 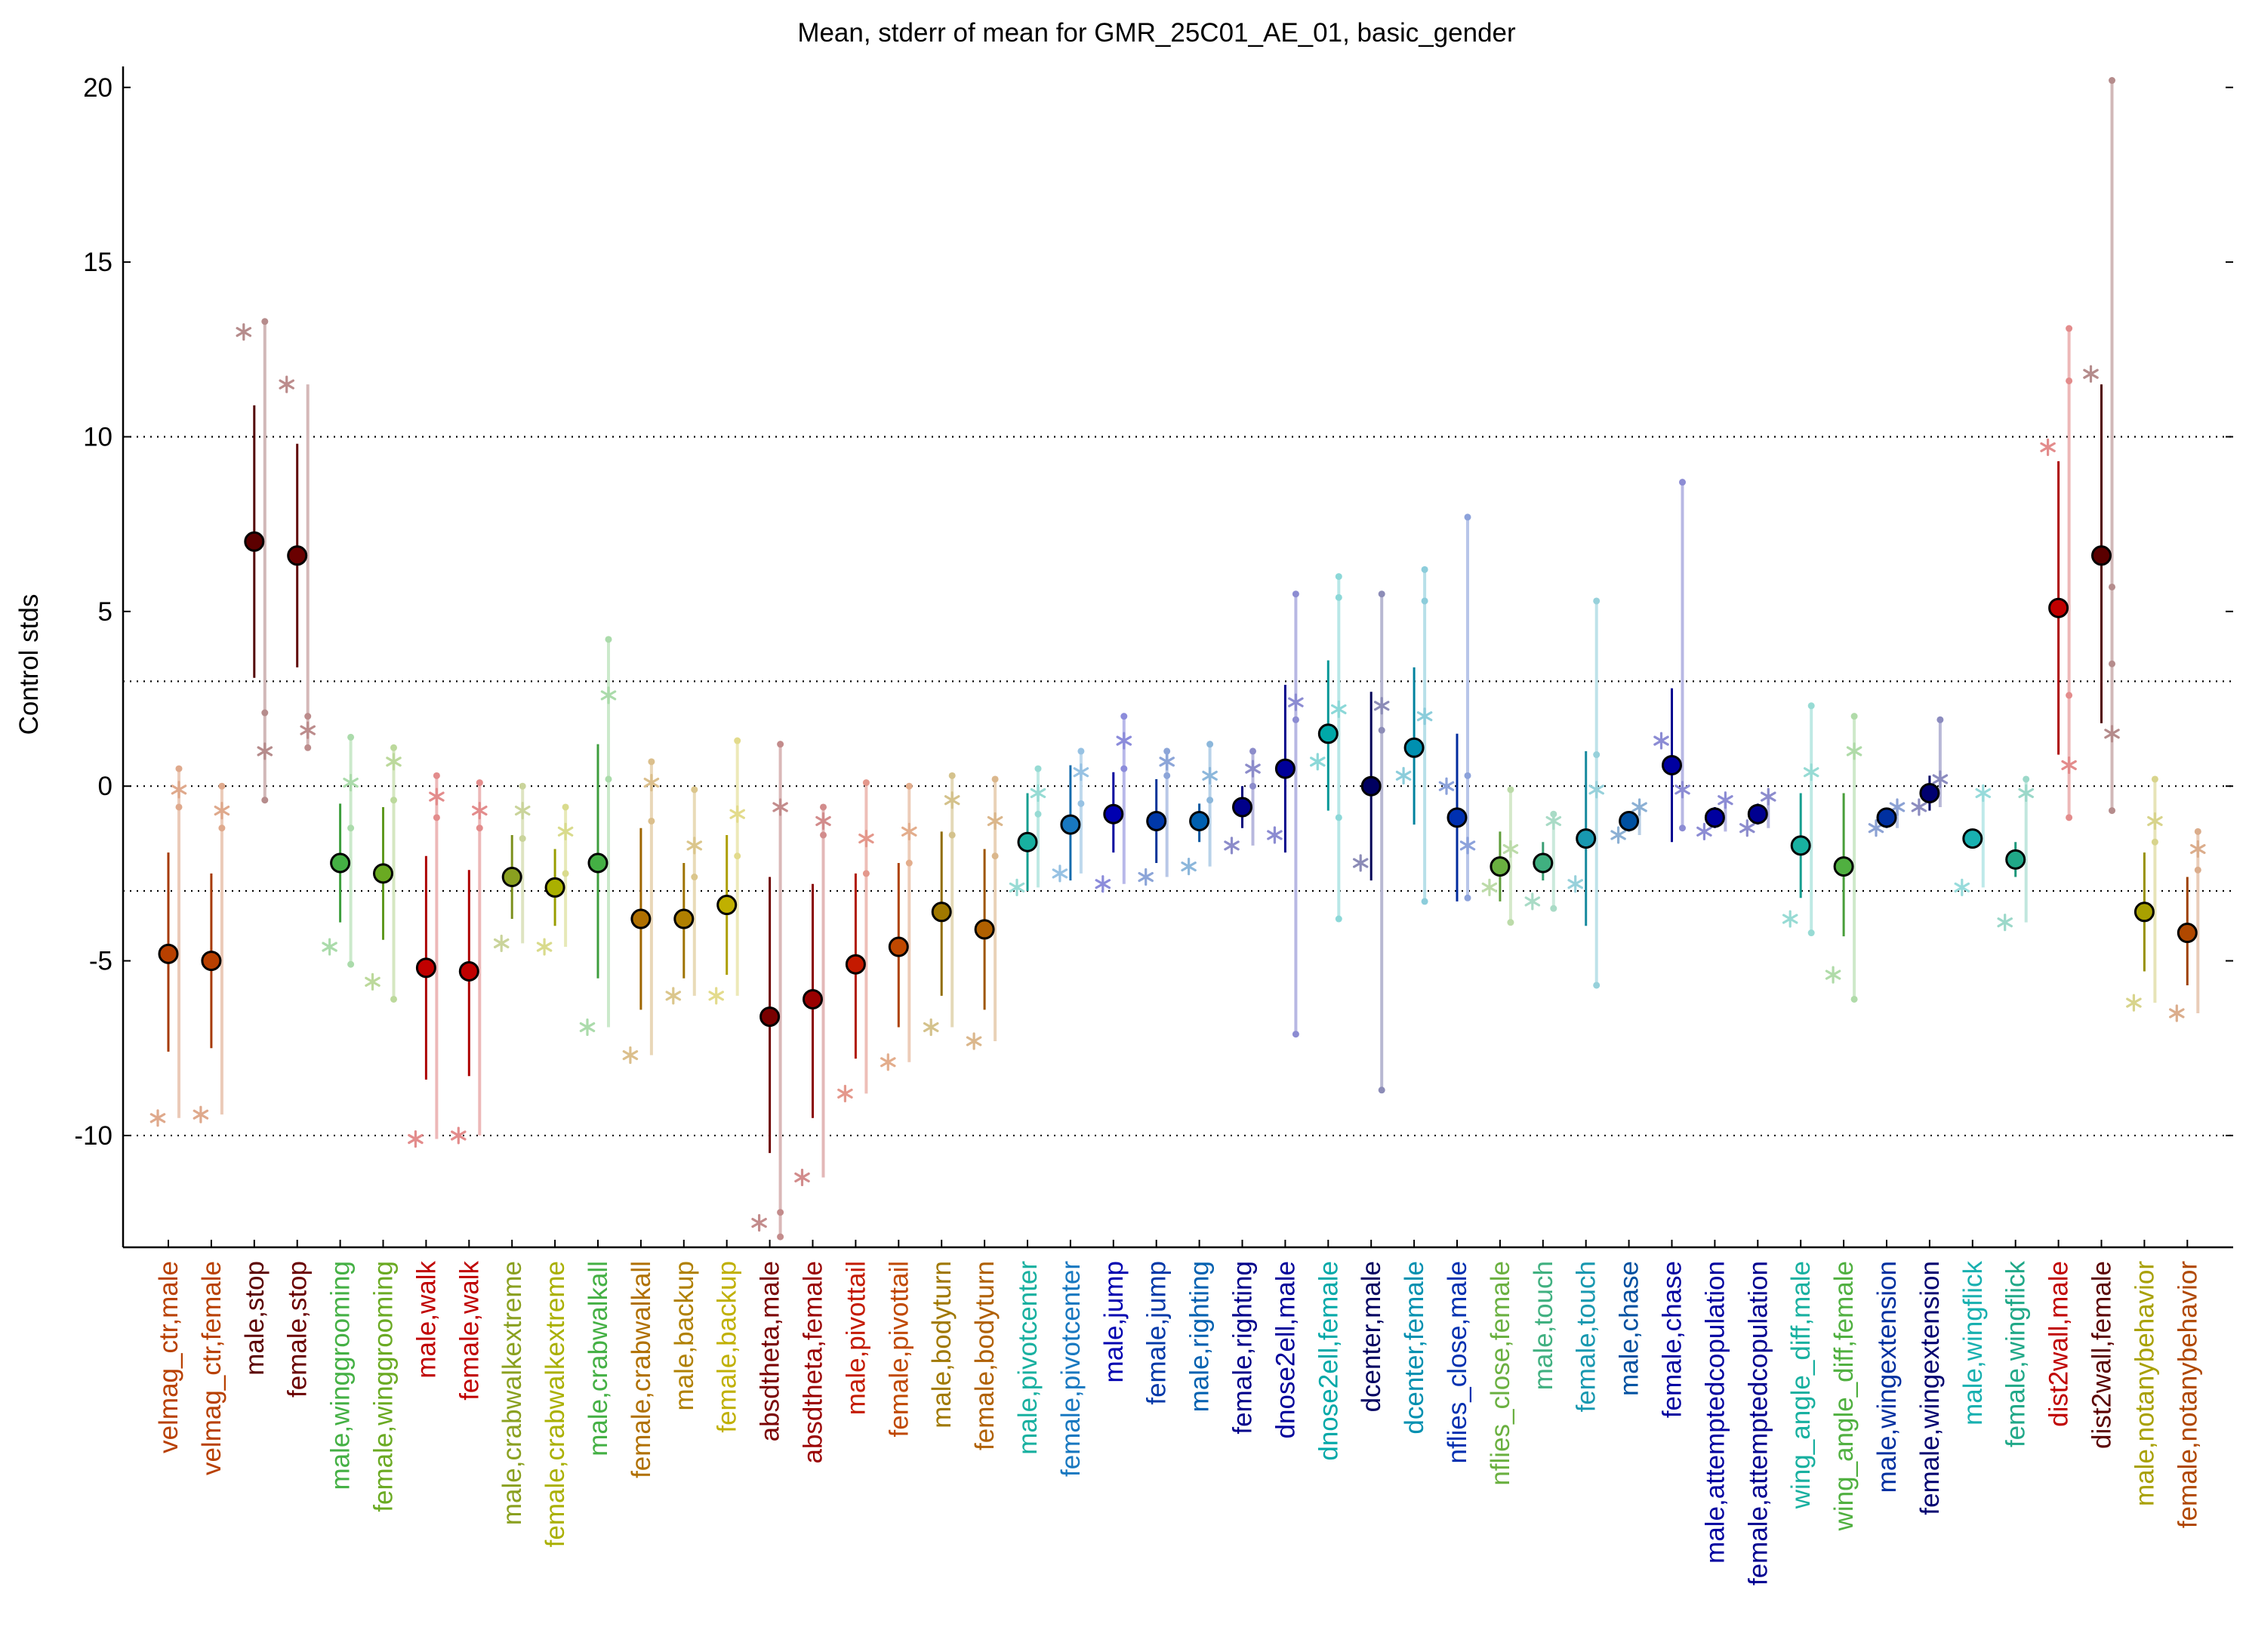 I want to click on x-tick-label: male,crabwalkall, so click(x=598, y=1358).